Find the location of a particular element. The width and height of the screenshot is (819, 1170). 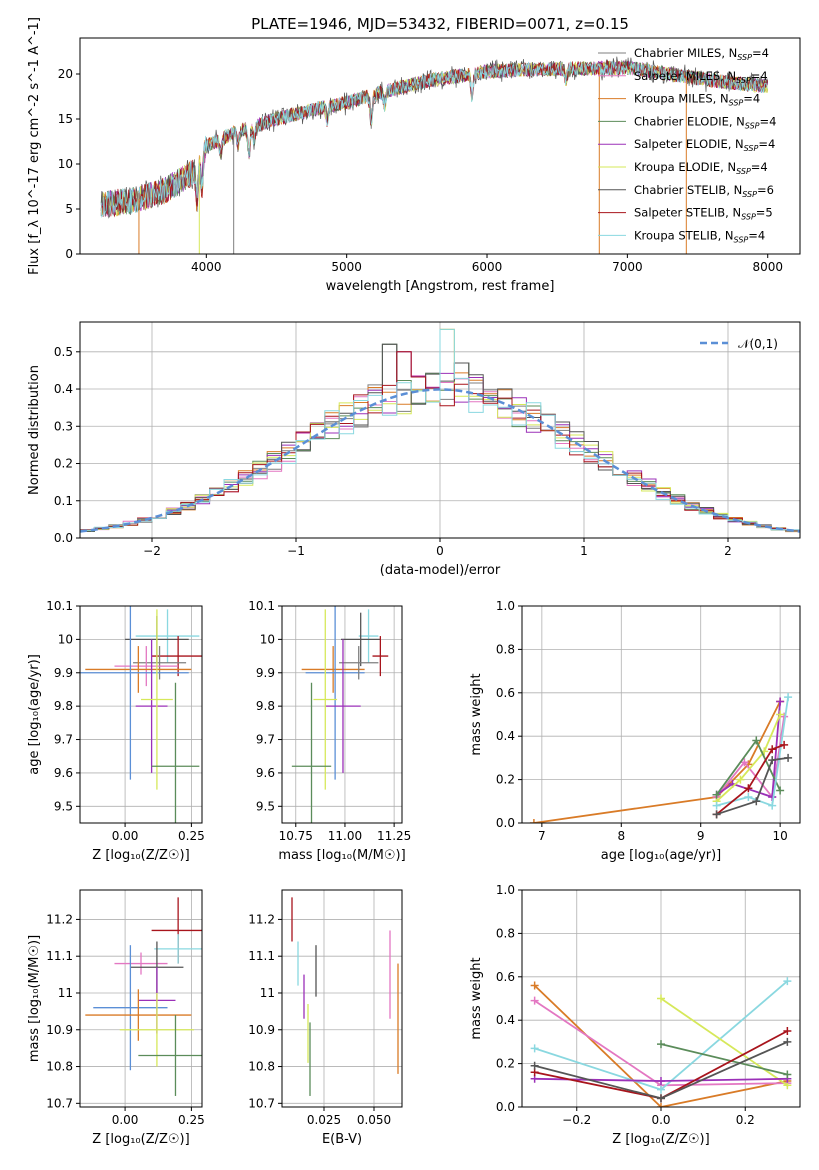

y-tick-label: 10.1 is located at coordinates (261, 606).